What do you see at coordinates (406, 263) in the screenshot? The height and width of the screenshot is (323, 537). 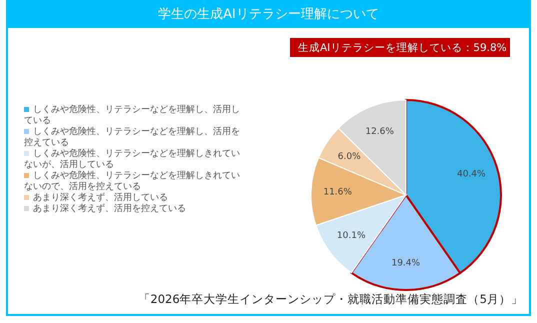 I see `data-label: 19.4%` at bounding box center [406, 263].